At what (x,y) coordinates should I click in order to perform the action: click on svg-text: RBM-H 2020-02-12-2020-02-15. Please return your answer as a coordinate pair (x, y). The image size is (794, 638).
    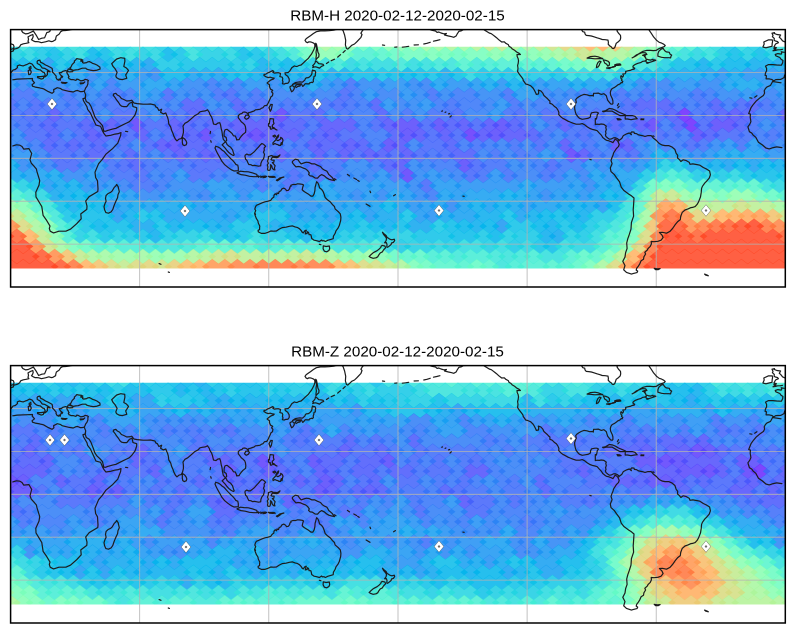
    Looking at the image, I should click on (397, 16).